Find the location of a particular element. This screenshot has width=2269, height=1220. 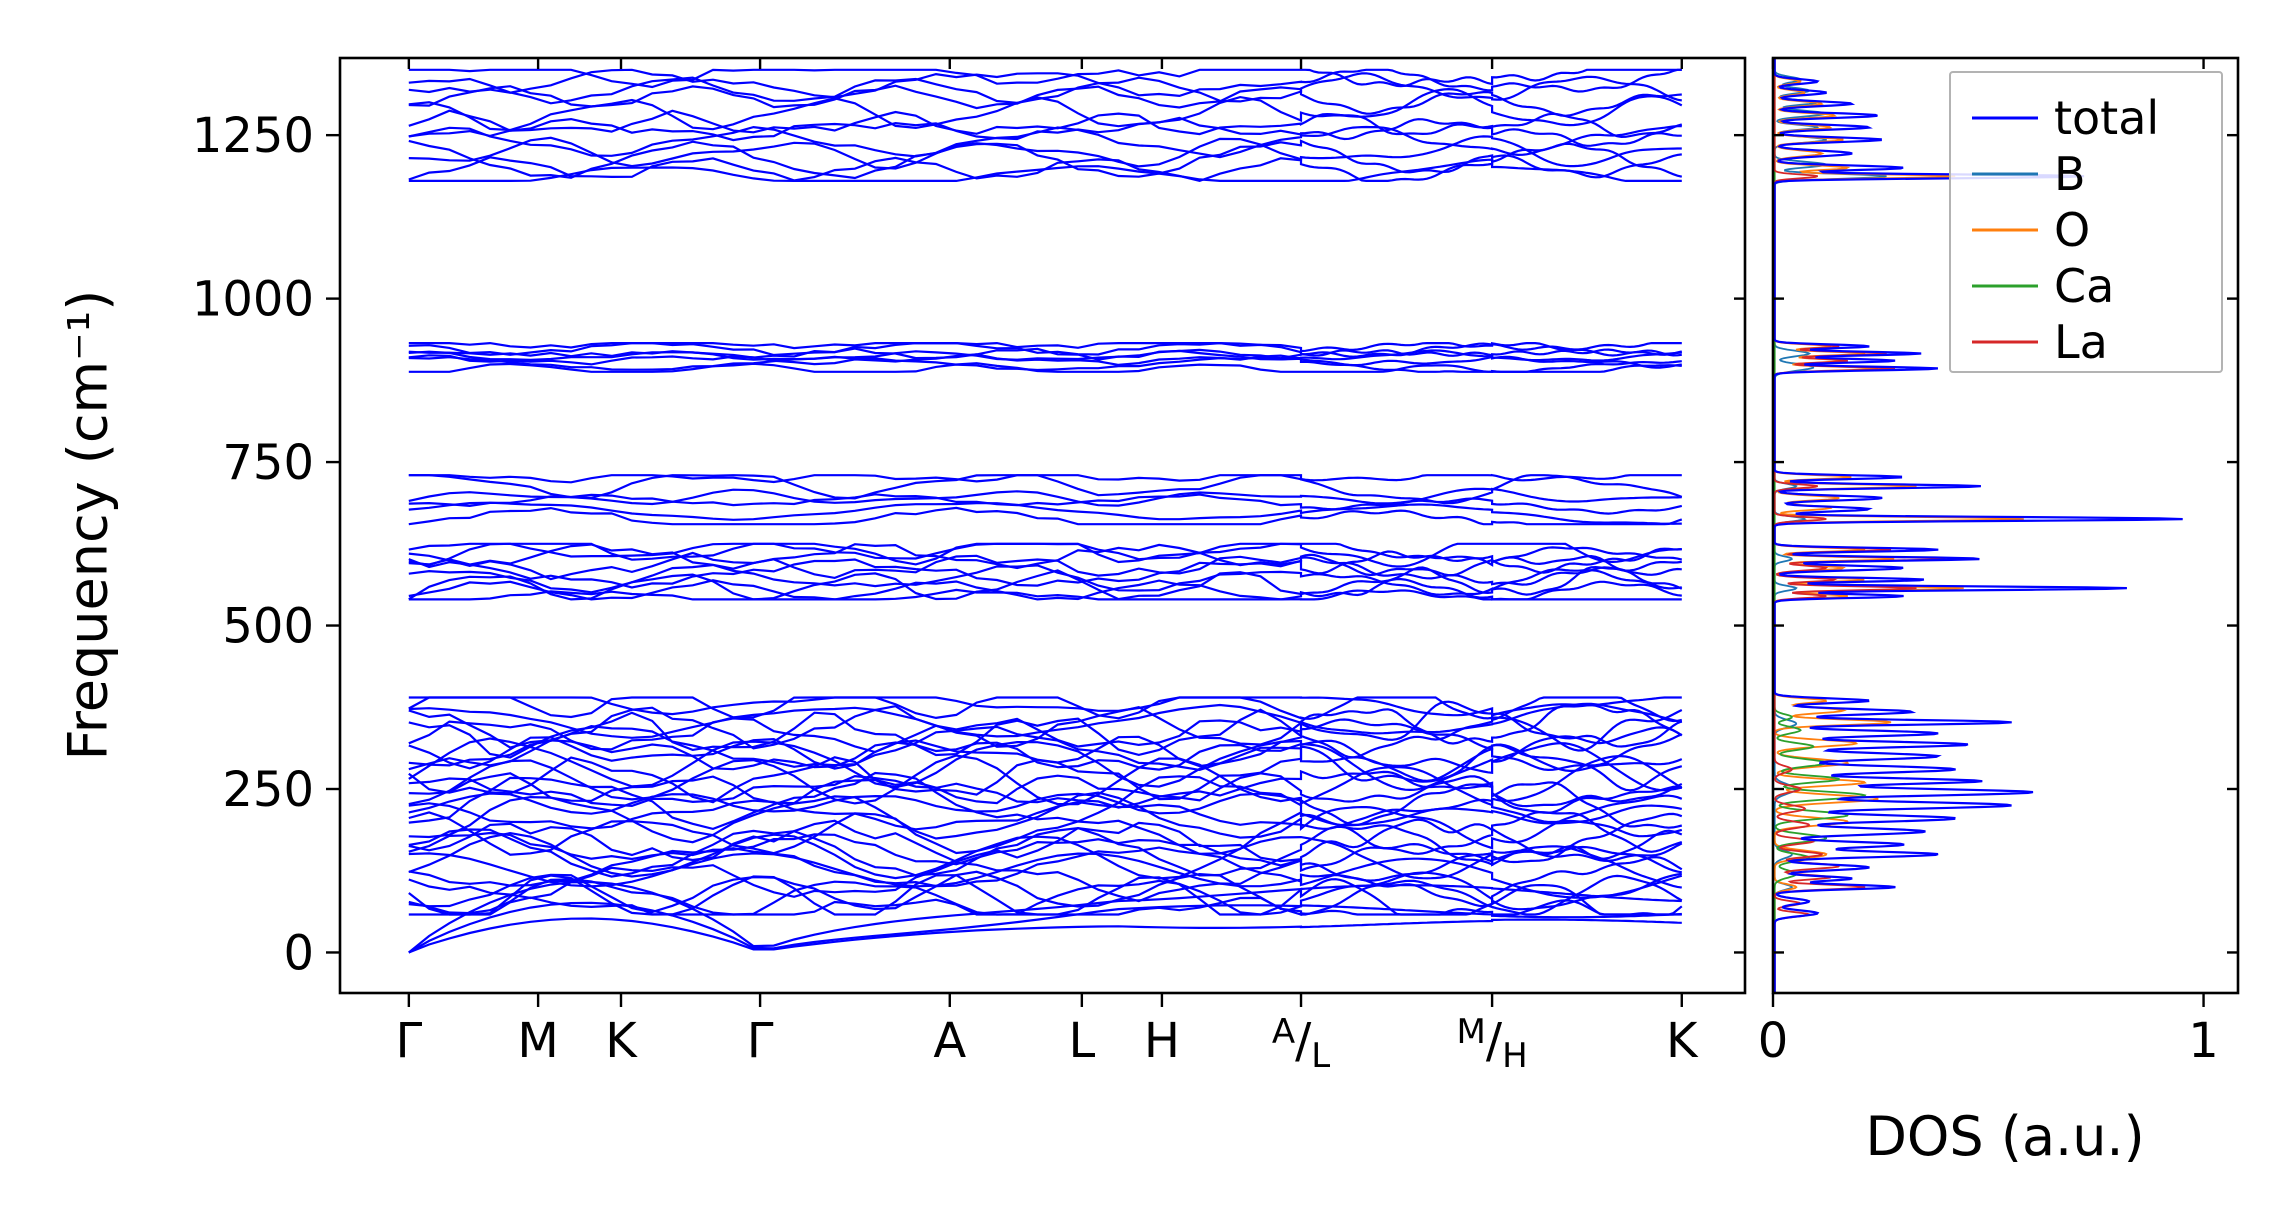

tick-label: H is located at coordinates (1162, 1041).